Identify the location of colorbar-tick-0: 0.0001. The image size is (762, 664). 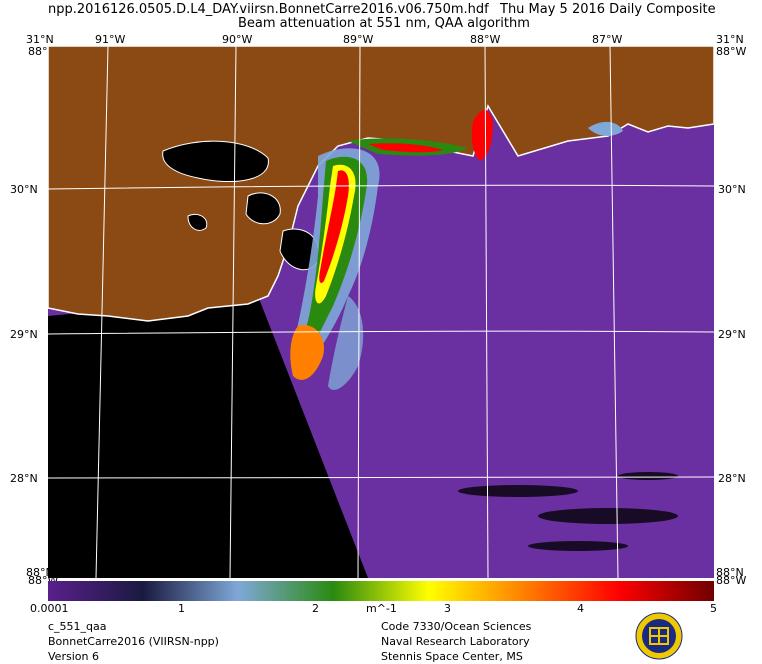
(49, 608).